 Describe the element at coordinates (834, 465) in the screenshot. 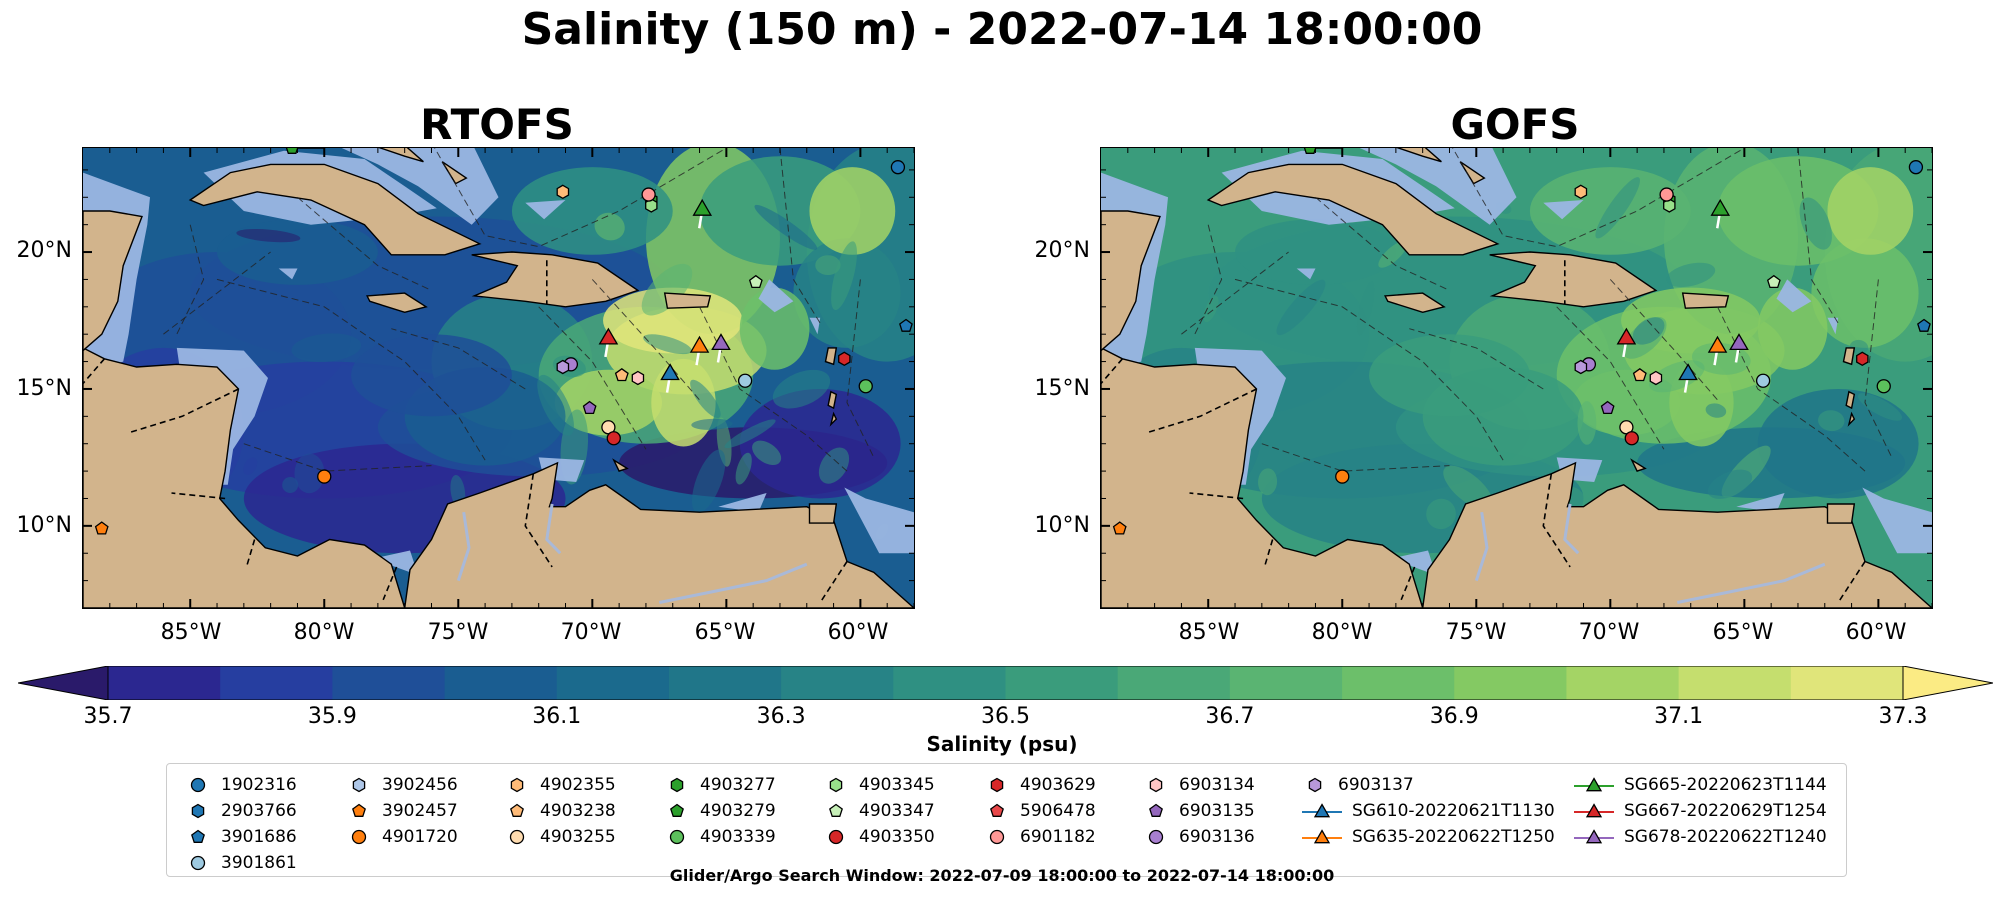

I see `eddy-feature` at that location.